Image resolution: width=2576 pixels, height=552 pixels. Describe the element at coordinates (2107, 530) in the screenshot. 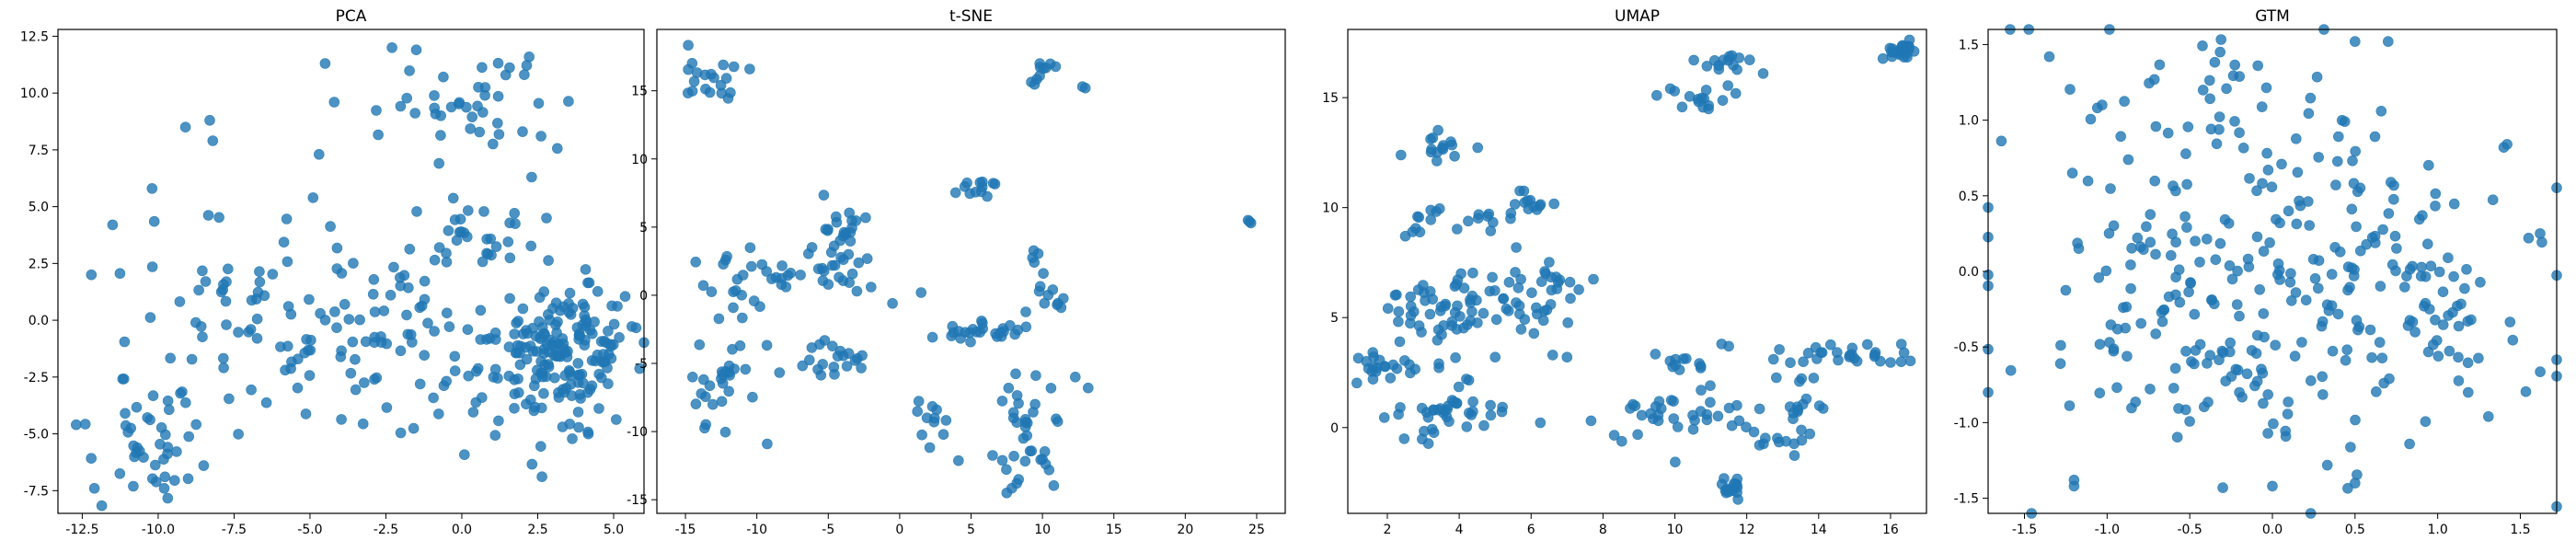

I see `x-tick-label: -1.0` at that location.